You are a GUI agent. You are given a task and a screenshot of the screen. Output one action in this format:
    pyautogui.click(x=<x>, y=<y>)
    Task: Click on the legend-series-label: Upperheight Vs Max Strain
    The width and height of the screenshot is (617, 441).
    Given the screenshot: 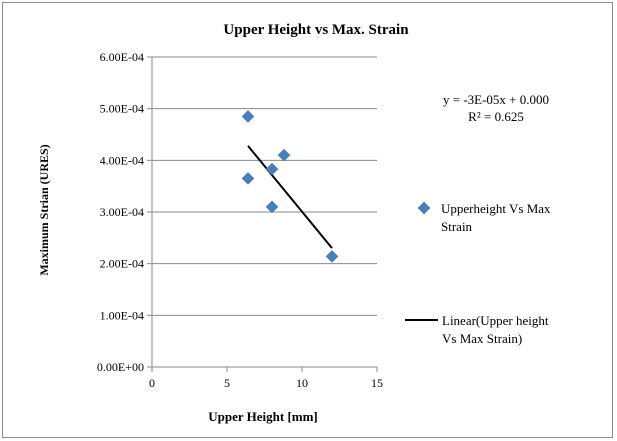 What is the action you would take?
    pyautogui.click(x=497, y=217)
    